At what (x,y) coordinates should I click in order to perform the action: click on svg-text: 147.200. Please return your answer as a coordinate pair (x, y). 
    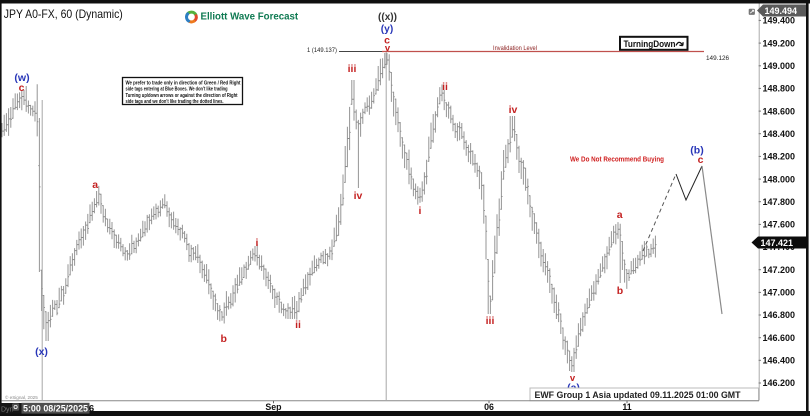
    Looking at the image, I should click on (779, 270).